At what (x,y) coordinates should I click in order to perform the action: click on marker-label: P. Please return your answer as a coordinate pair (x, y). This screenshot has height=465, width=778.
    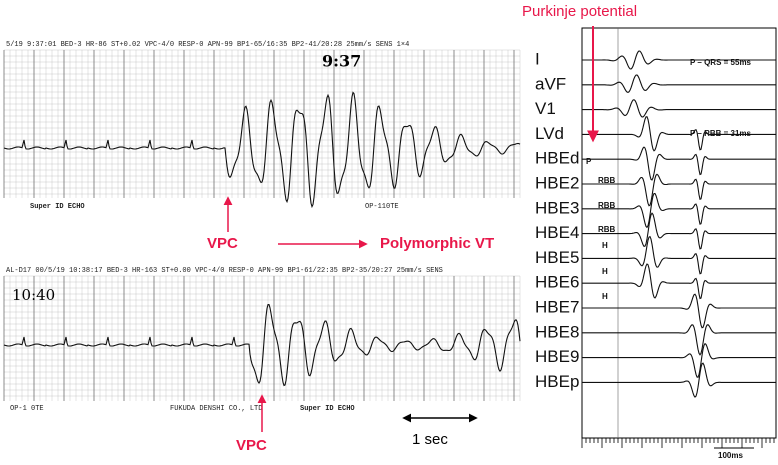
    Looking at the image, I should click on (589, 161).